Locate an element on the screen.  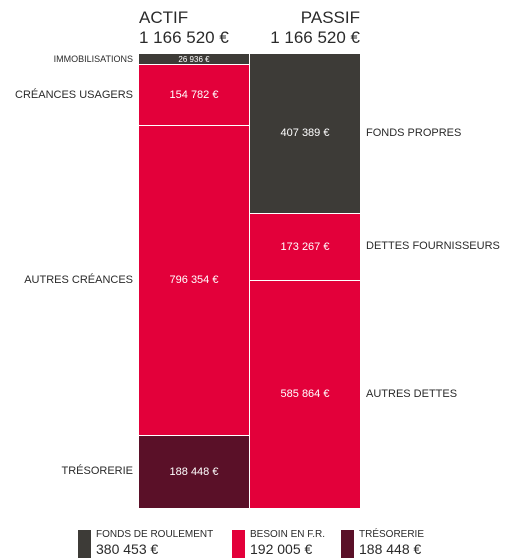
passif-header: PASSIF 1 166 520 € is located at coordinates (305, 28).